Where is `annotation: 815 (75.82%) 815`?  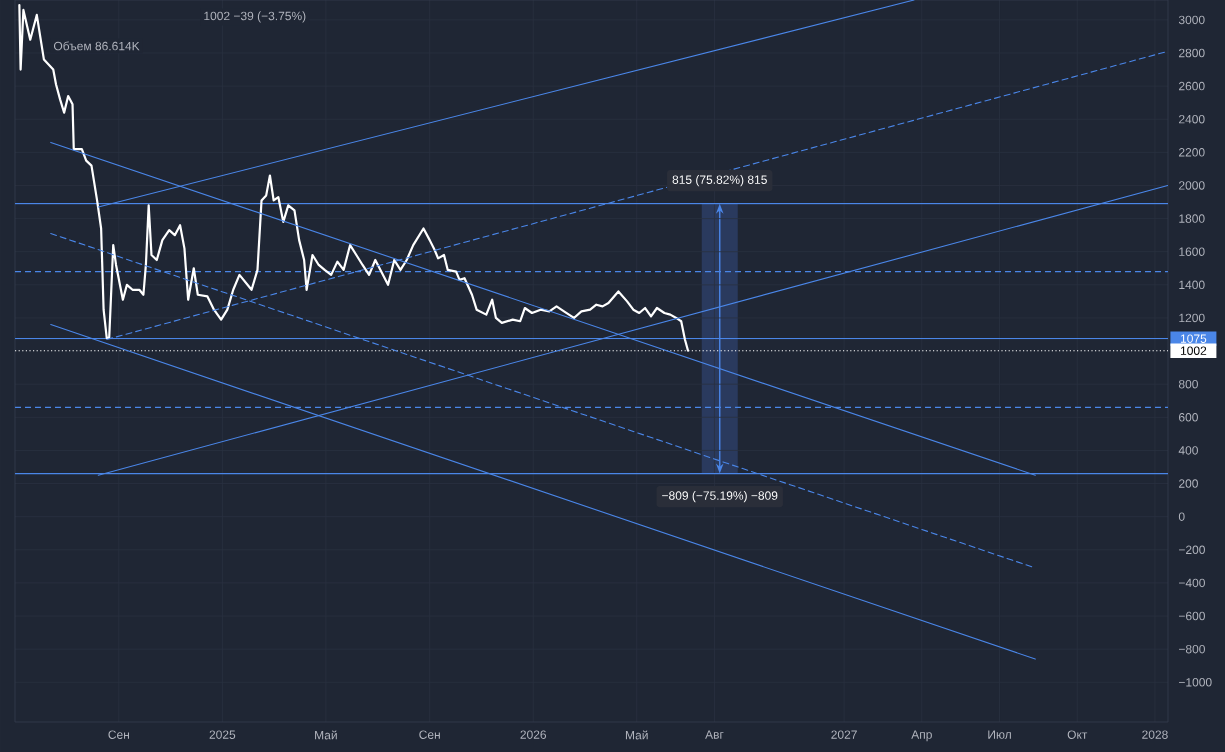 annotation: 815 (75.82%) 815 is located at coordinates (719, 181).